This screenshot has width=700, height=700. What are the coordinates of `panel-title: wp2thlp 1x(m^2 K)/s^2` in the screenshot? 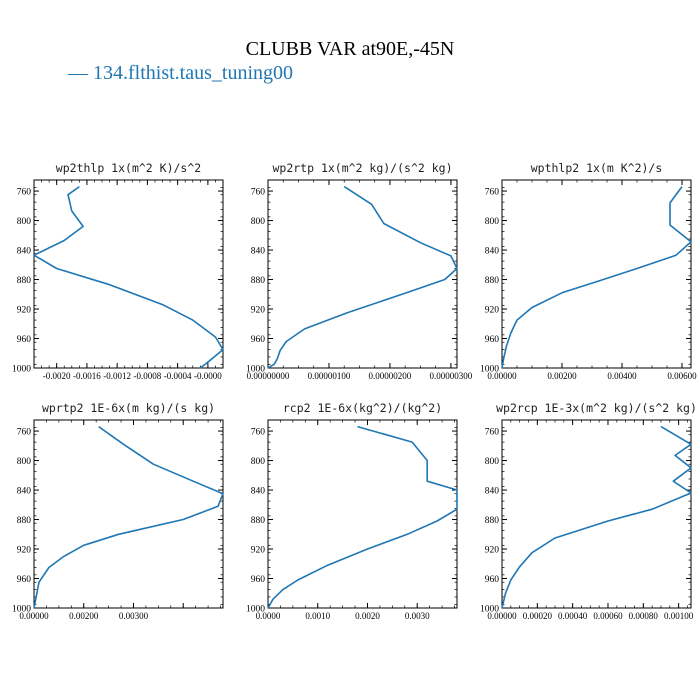 It's located at (128, 168).